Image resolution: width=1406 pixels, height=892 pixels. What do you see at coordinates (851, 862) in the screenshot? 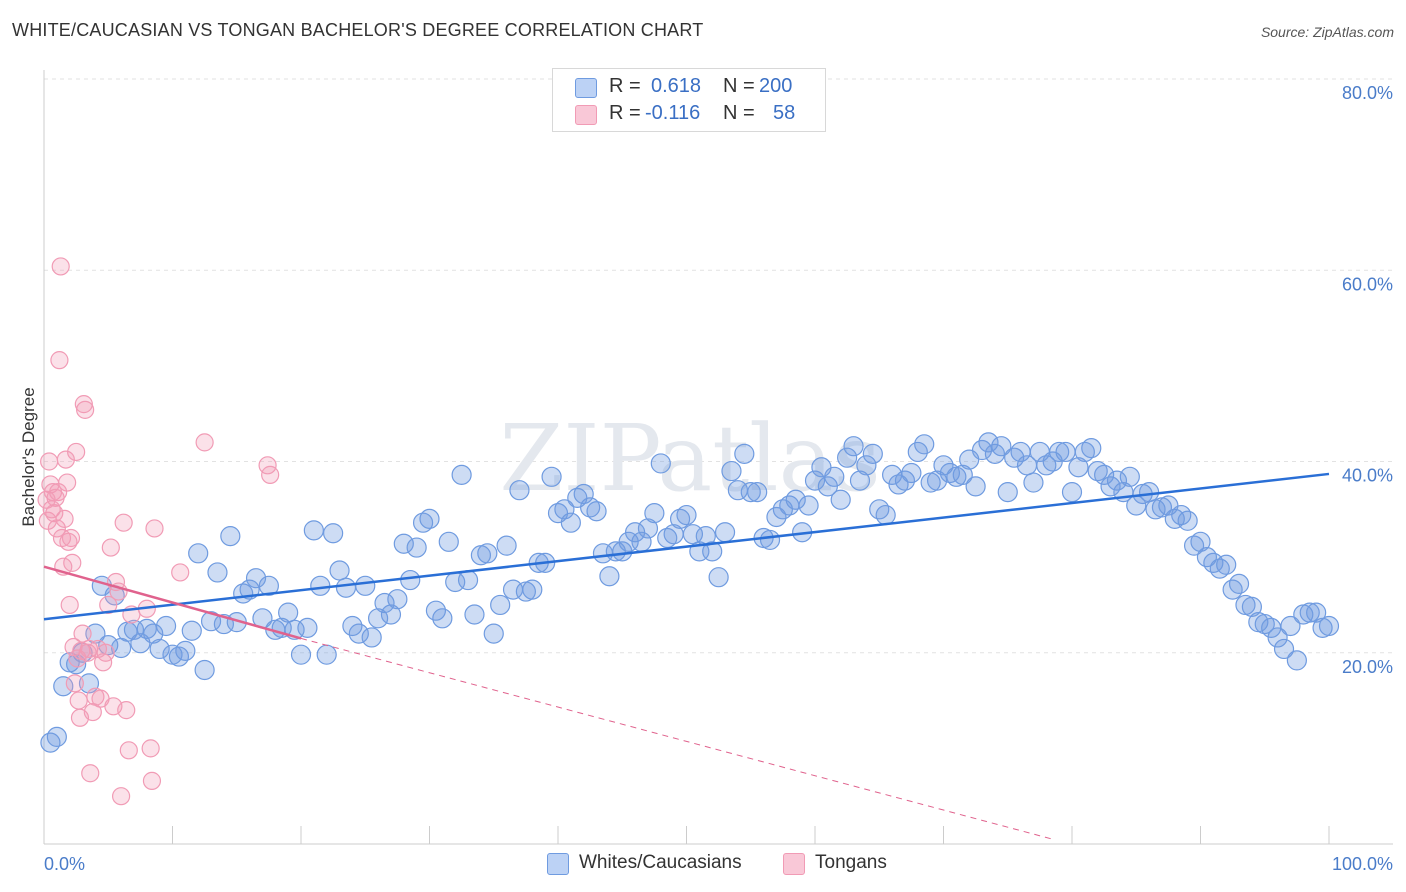
I see `legend-label-tongans: Tongans` at bounding box center [851, 862].